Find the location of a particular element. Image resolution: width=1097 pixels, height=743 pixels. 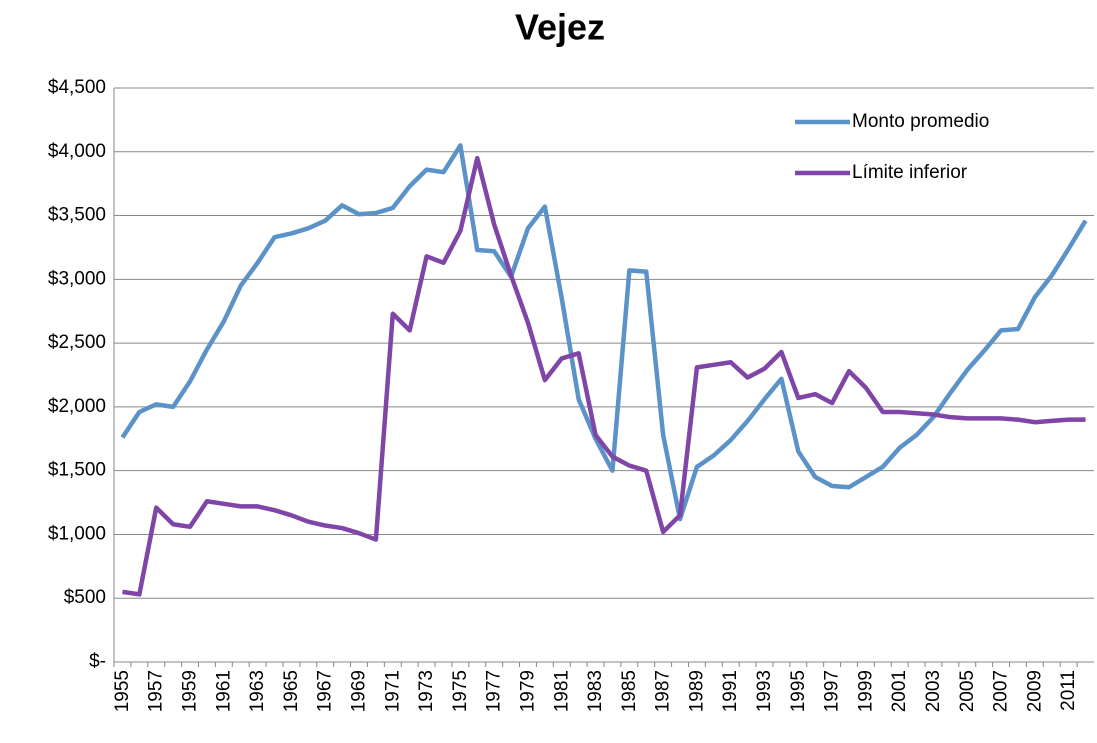

y-tick-label: $1,500 is located at coordinates (77, 470).